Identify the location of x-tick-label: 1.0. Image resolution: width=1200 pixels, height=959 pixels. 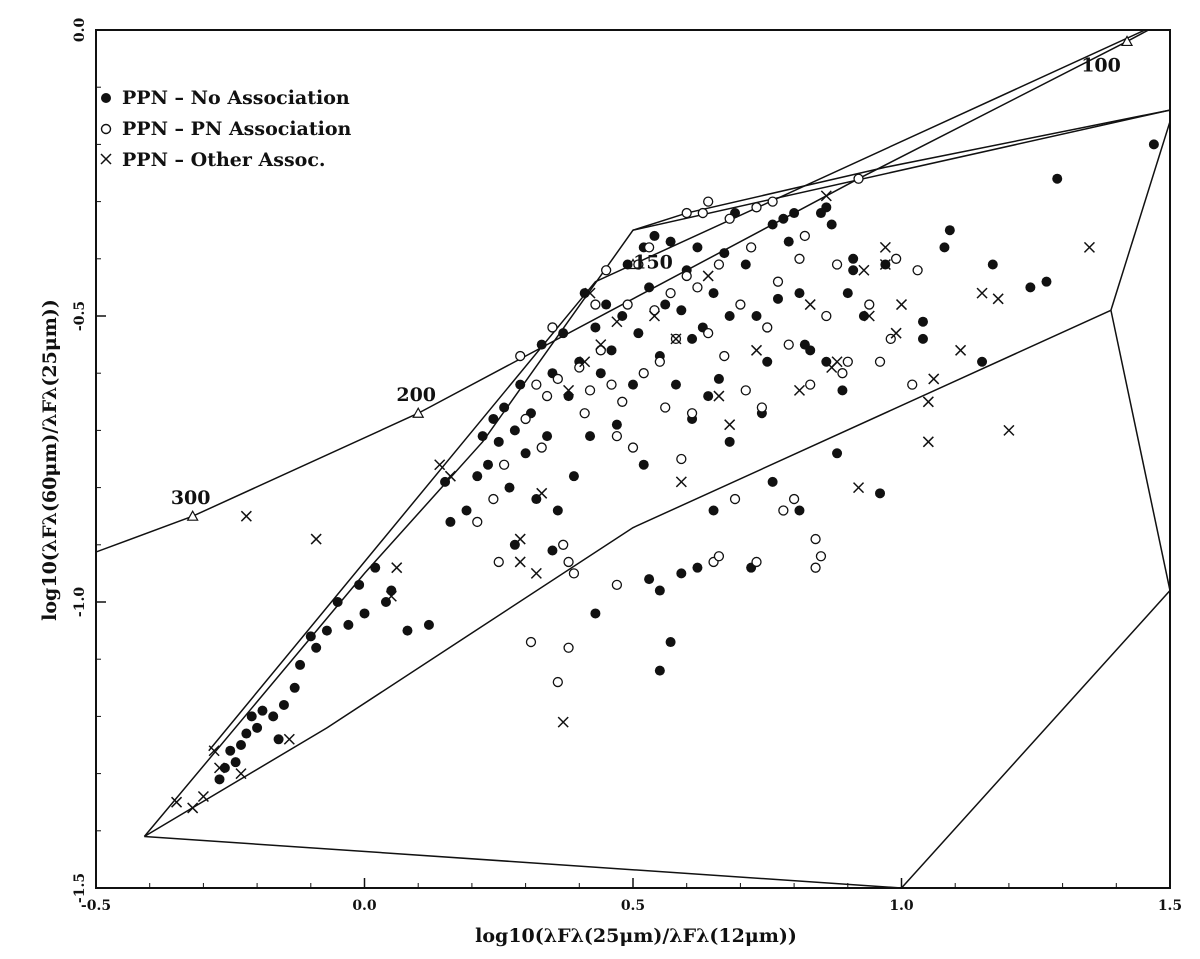
(901, 906).